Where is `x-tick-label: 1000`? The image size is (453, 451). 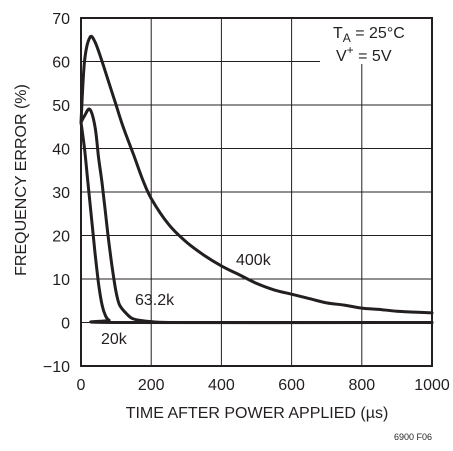 x-tick-label: 1000 is located at coordinates (432, 385).